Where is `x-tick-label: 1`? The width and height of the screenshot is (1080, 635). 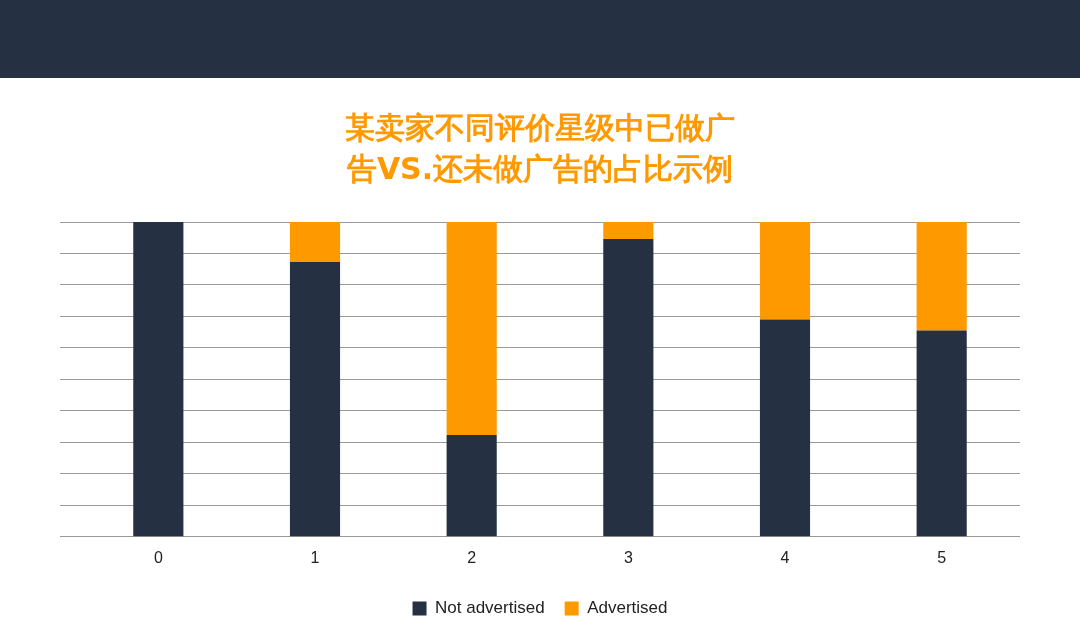 x-tick-label: 1 is located at coordinates (315, 557).